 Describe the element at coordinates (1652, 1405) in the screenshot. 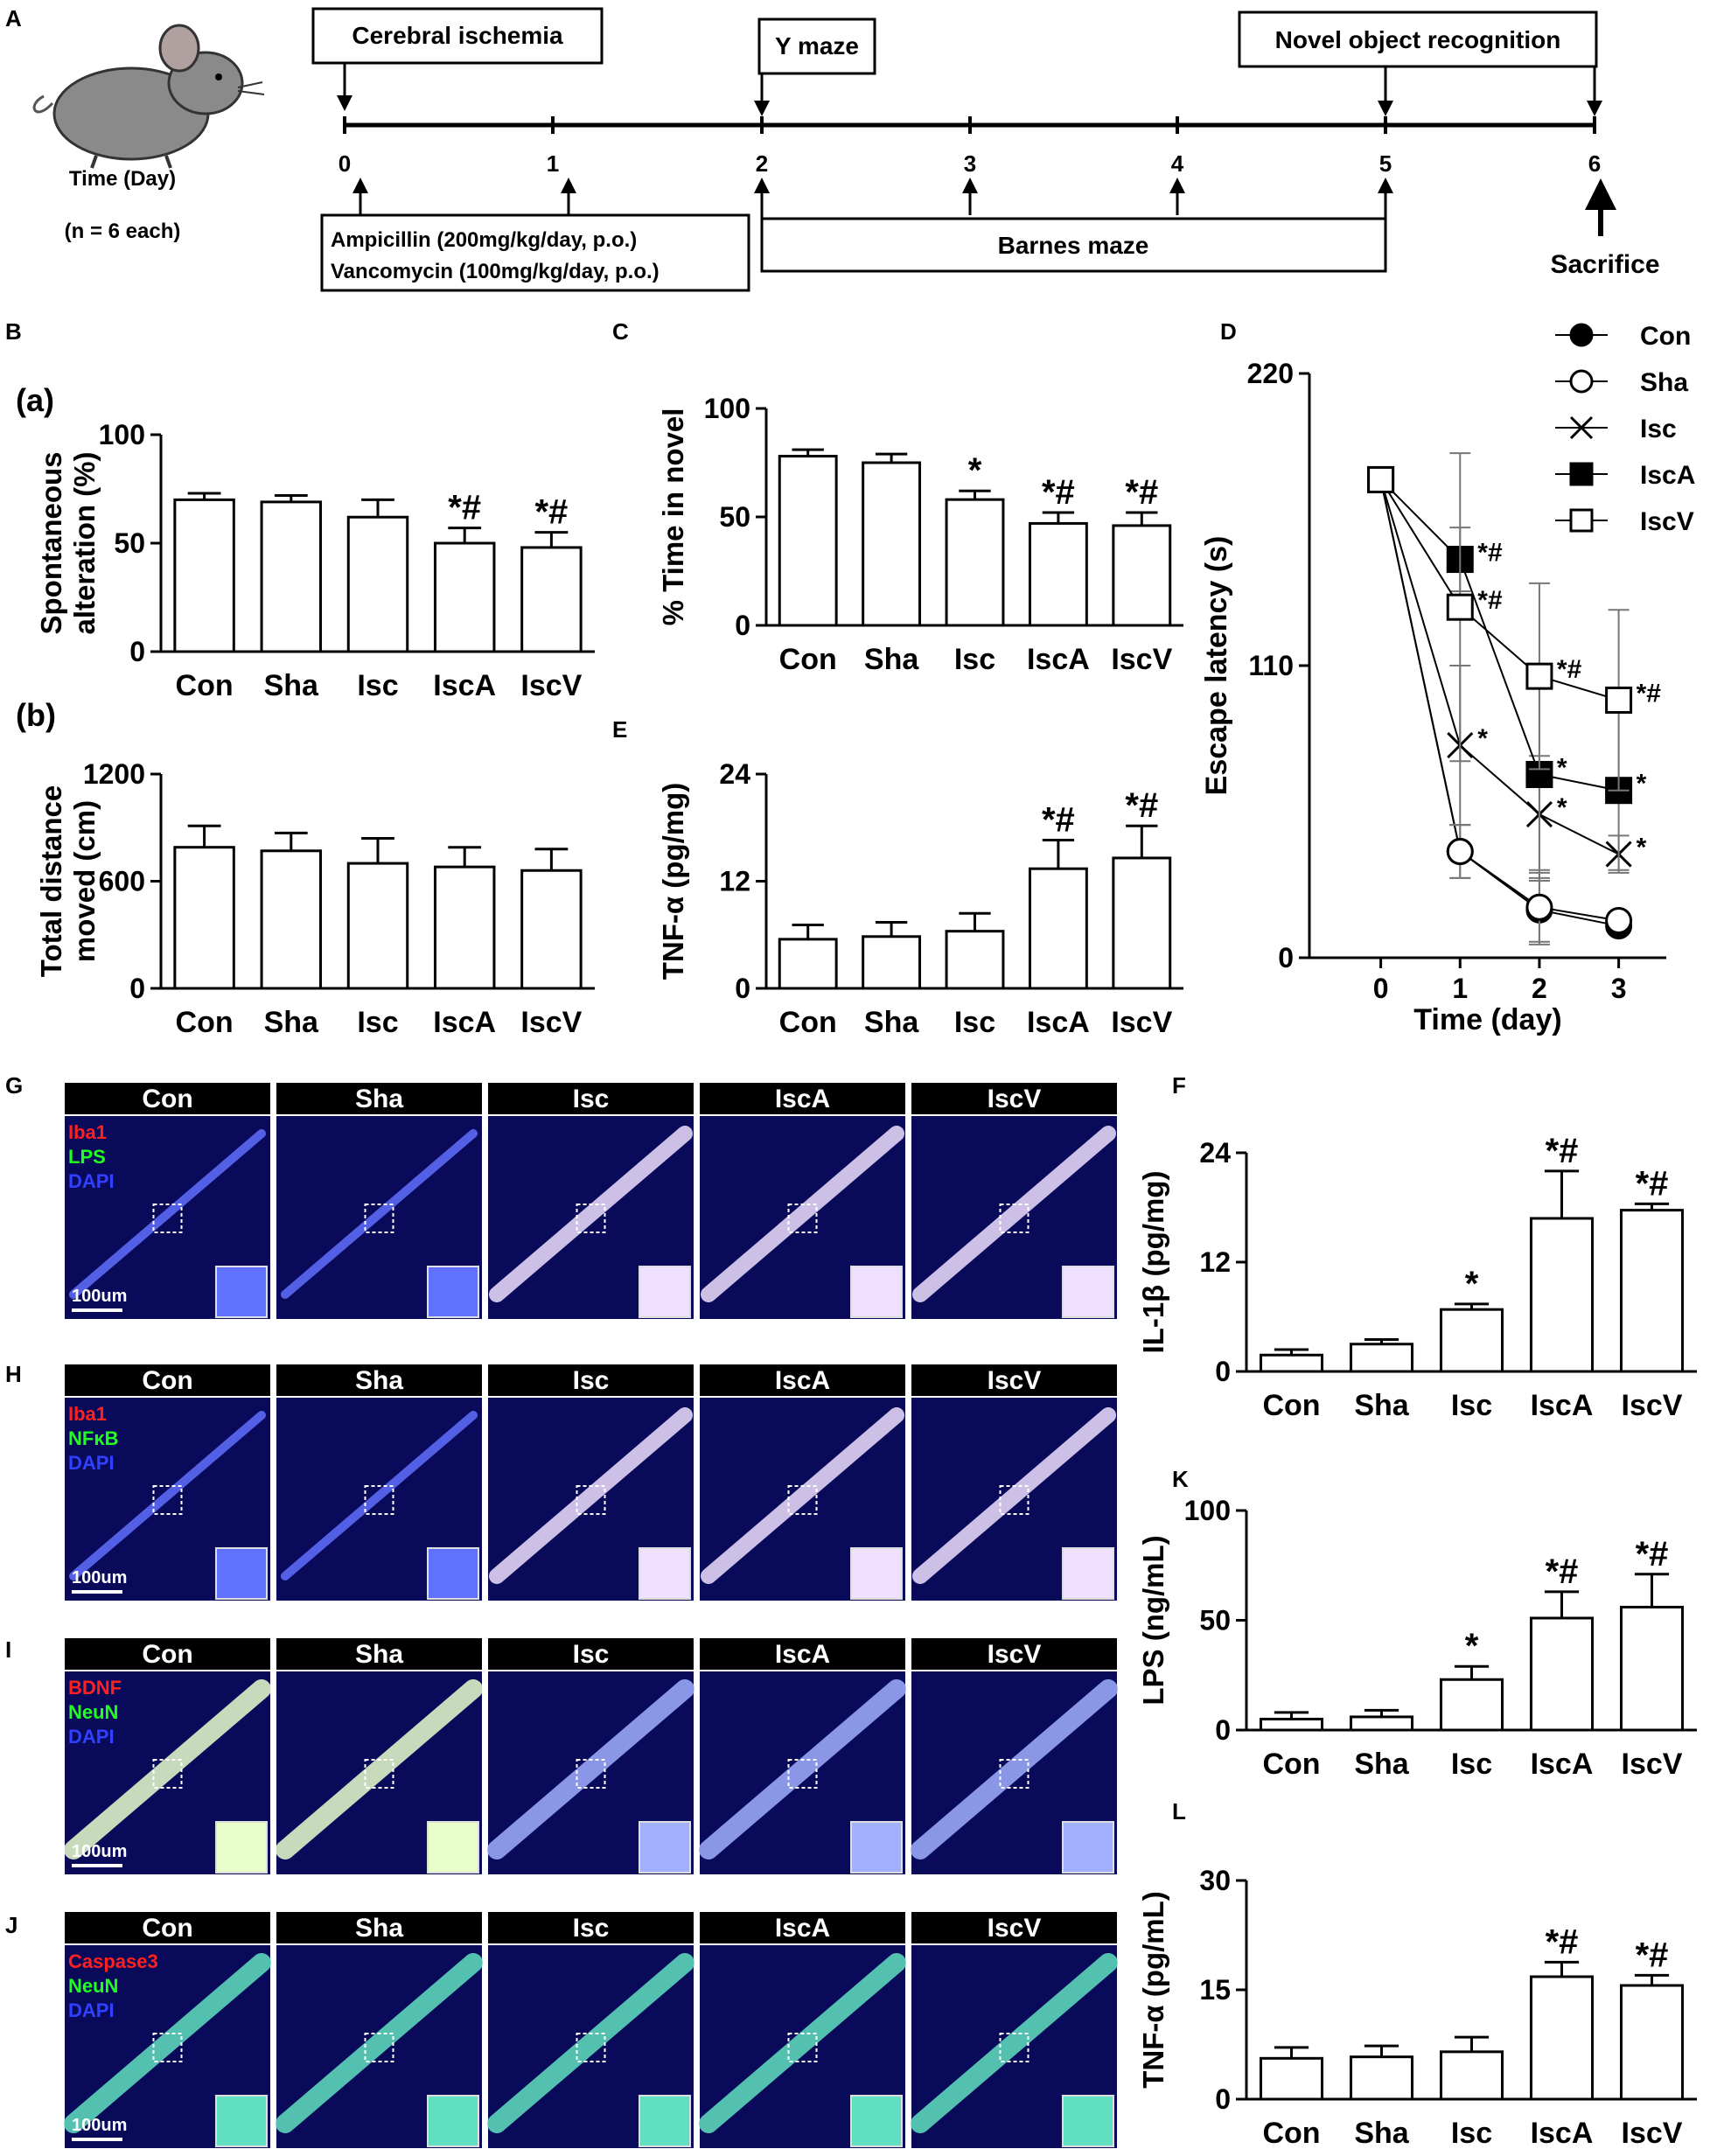

I see `category-label: IscV` at that location.